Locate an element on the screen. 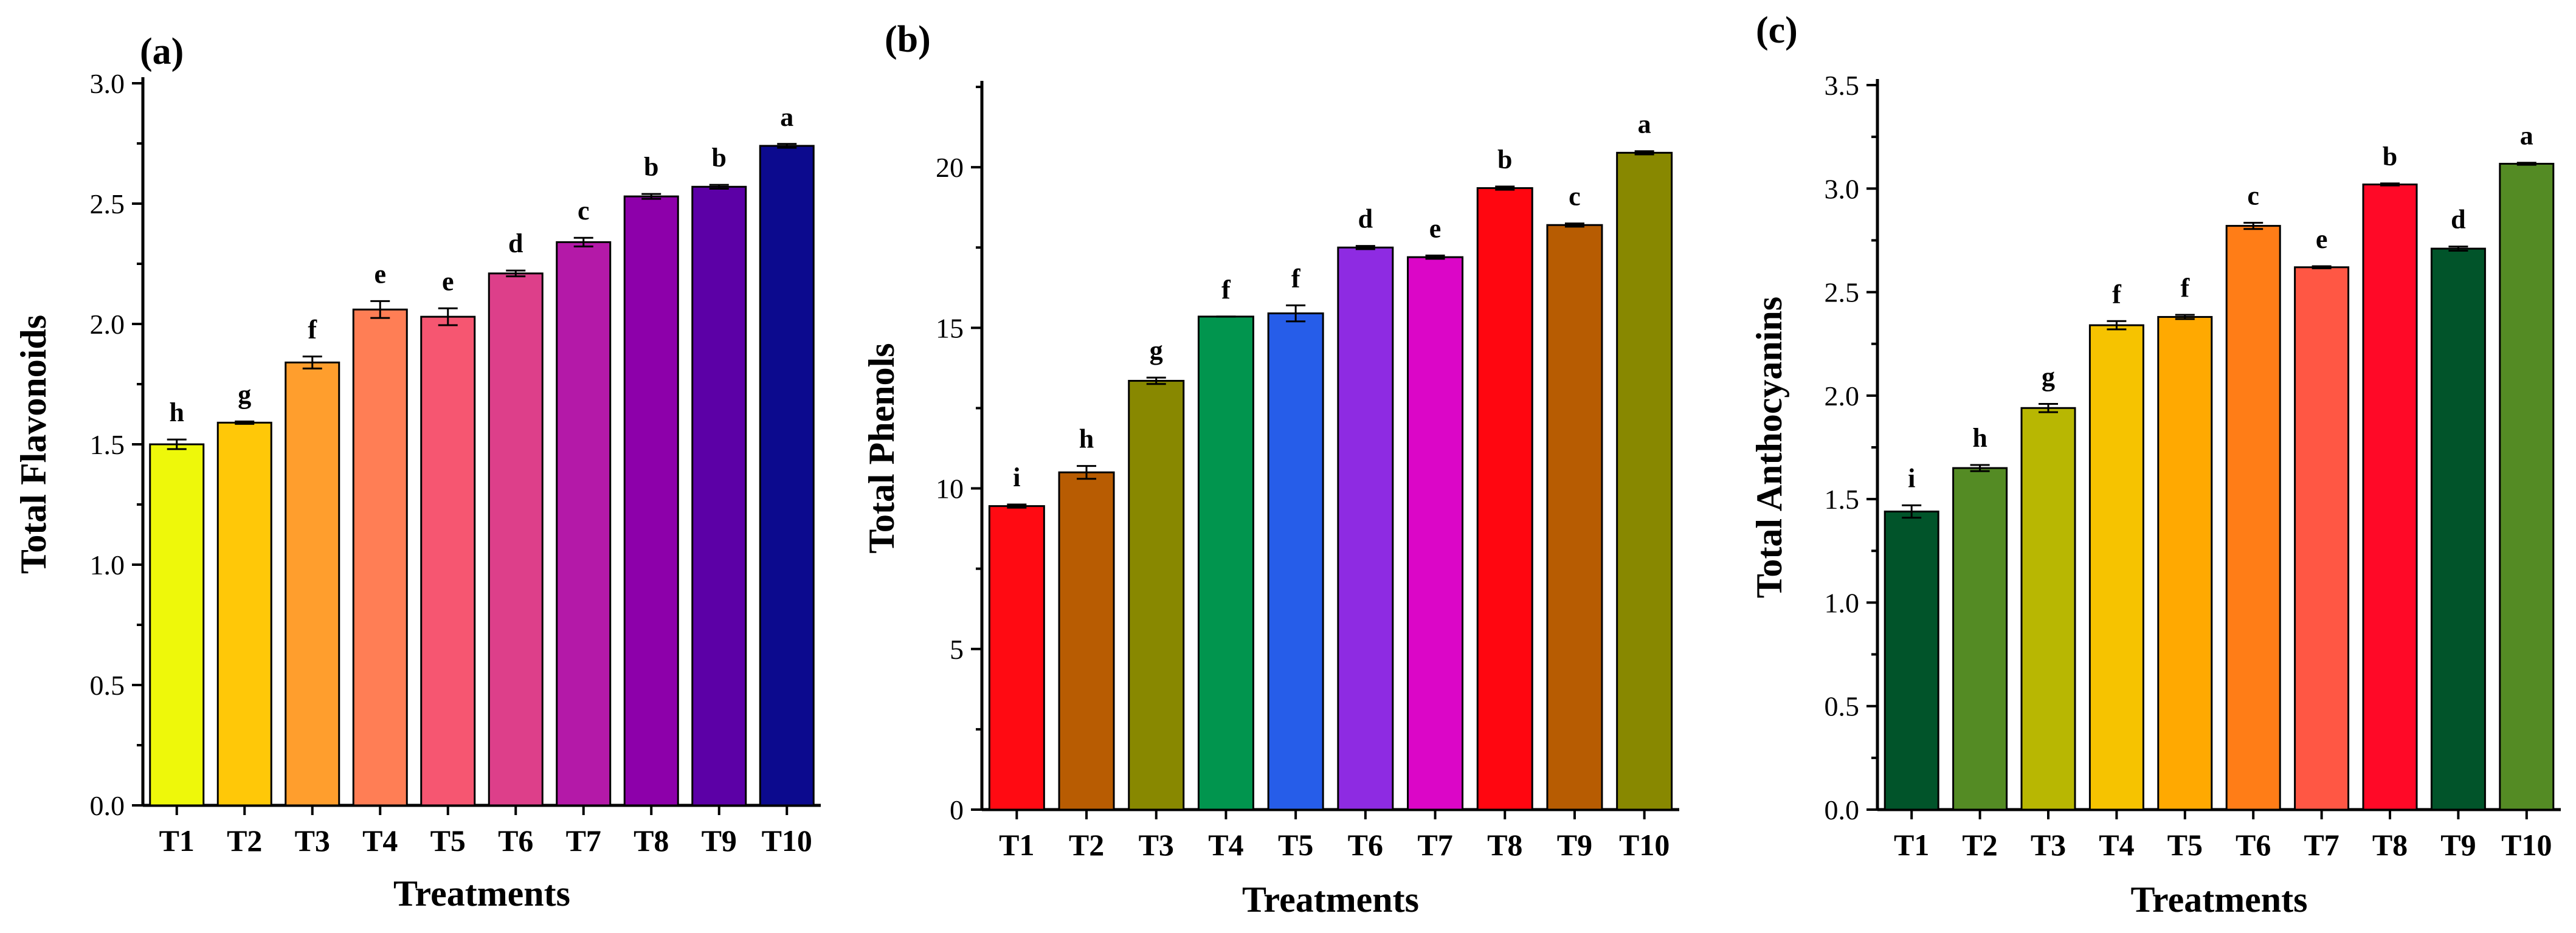 This screenshot has height=933, width=2576. y-tick-label: 3.0 is located at coordinates (1842, 188).